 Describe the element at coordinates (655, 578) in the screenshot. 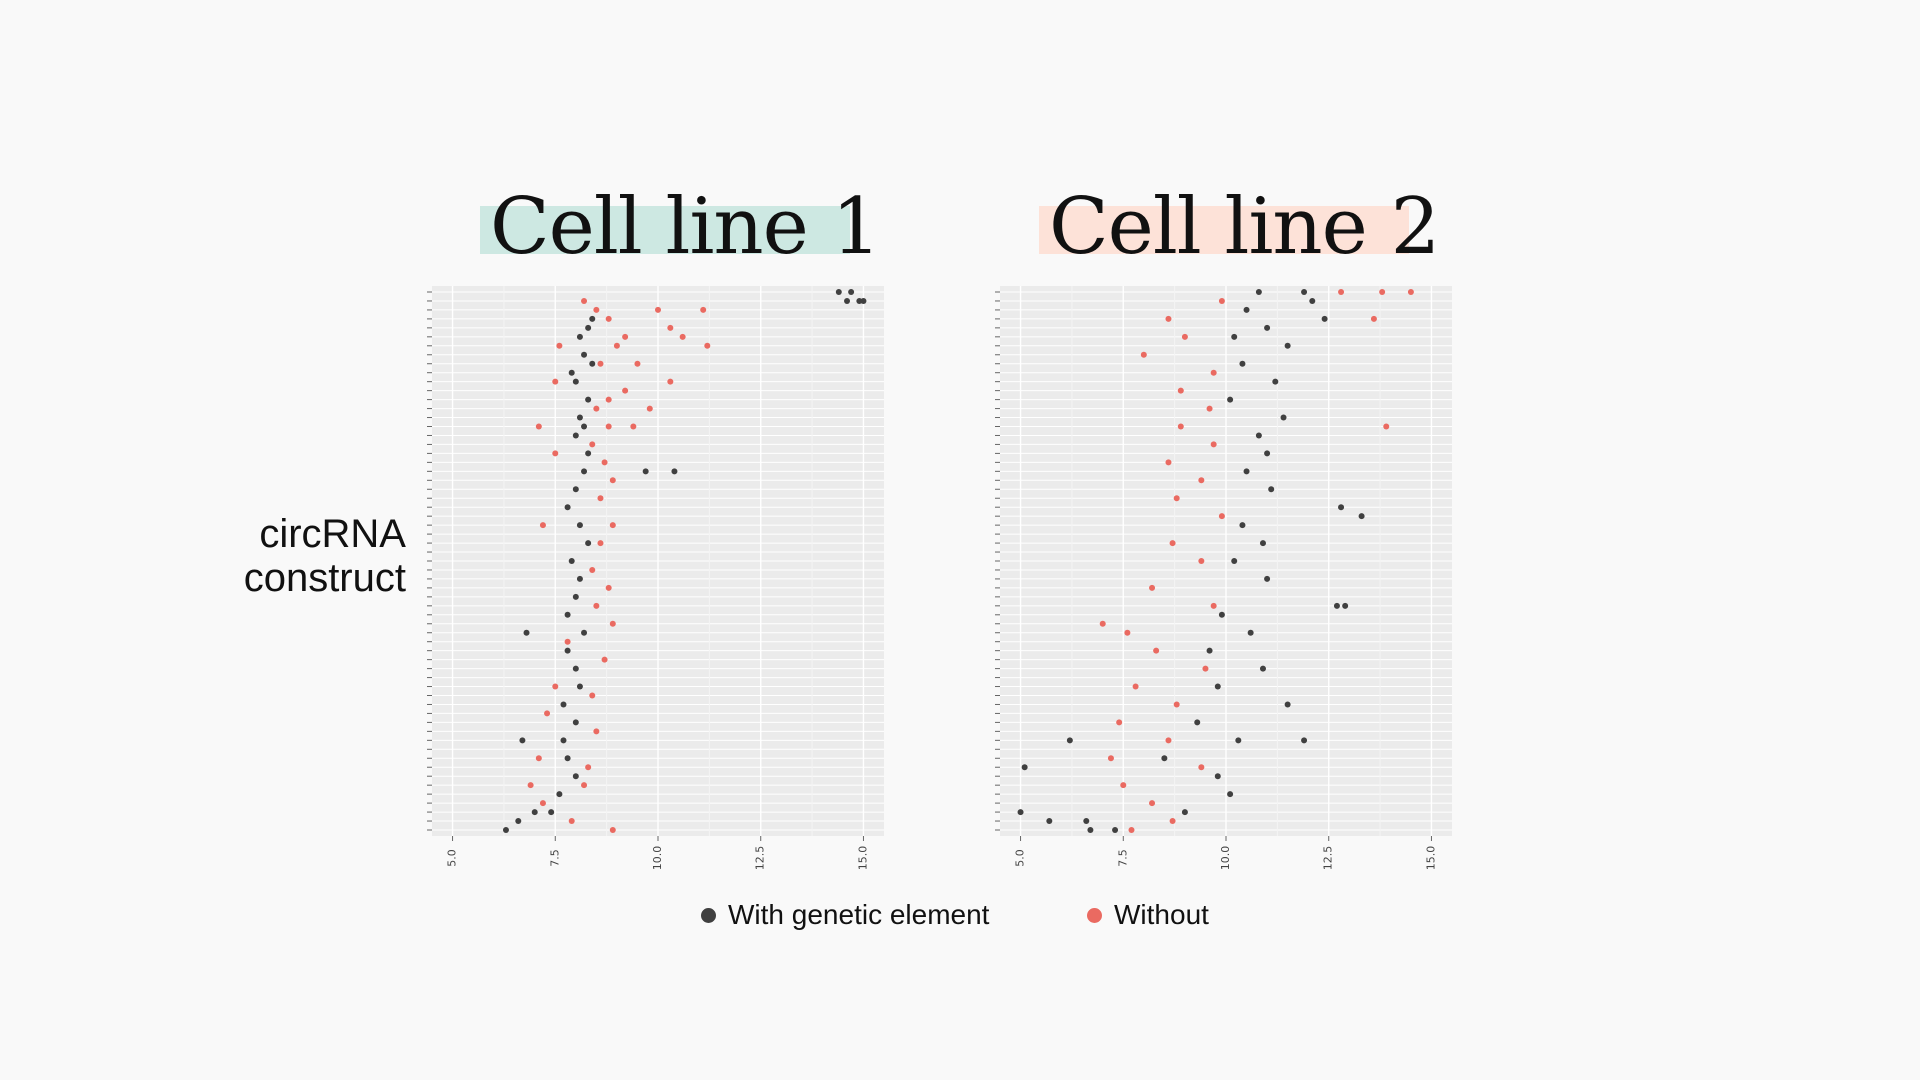

I see `scatter-plot-cell-line-1: 5.0 7.5 10.0 12.5 15.0` at that location.